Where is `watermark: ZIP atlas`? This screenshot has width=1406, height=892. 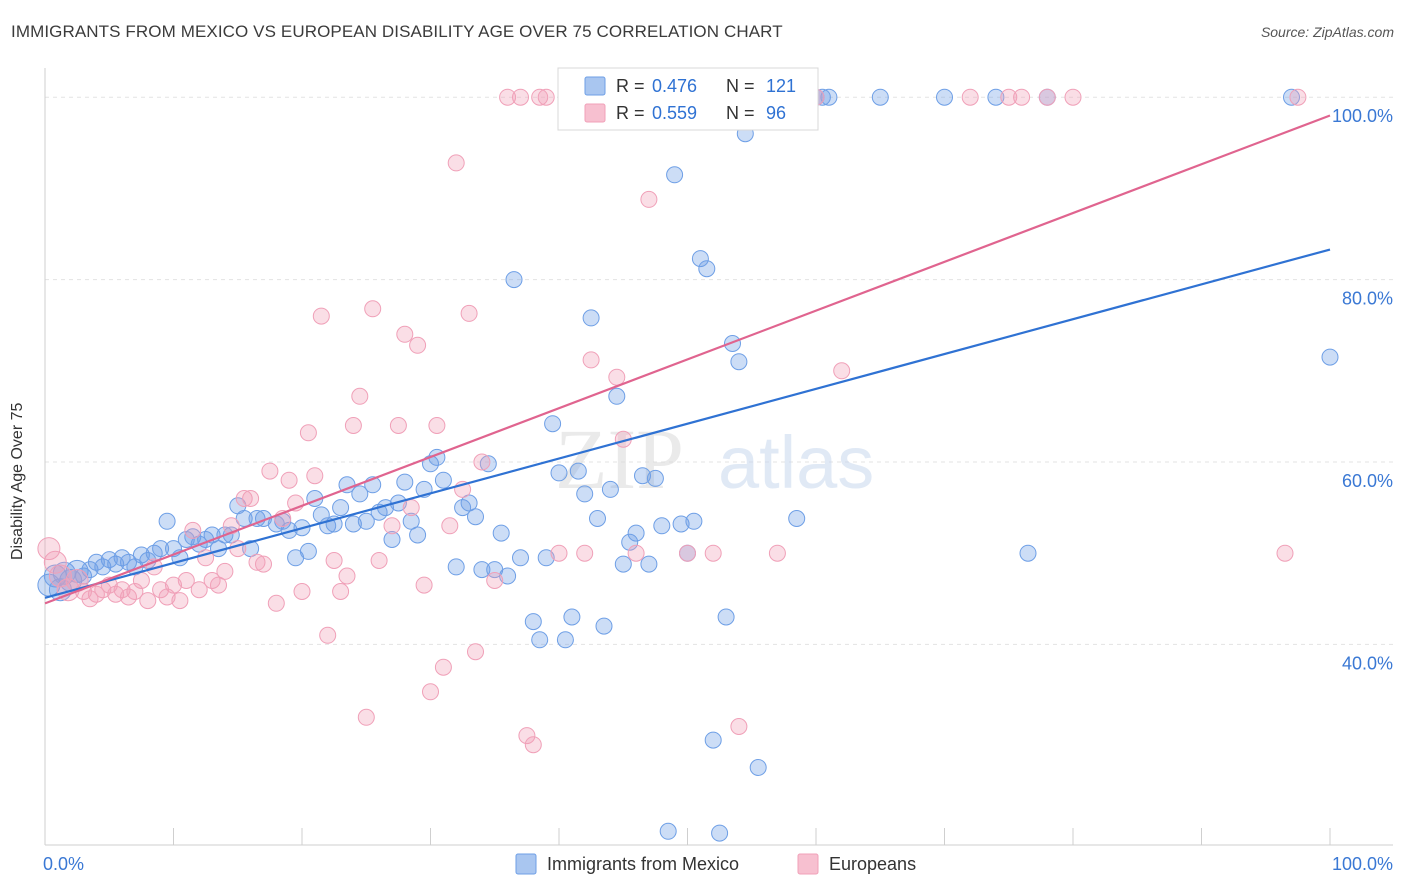
watermark: ZIP atlas is located at coordinates (714, 459).